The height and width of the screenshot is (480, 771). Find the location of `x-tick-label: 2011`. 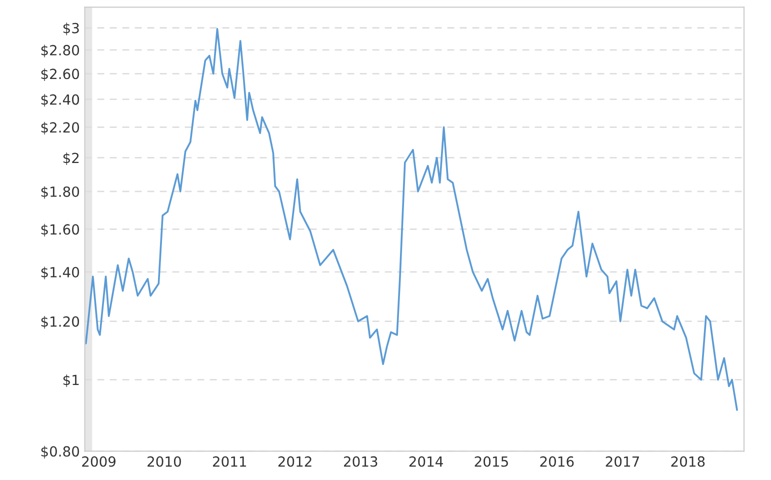

x-tick-label: 2011 is located at coordinates (229, 461).